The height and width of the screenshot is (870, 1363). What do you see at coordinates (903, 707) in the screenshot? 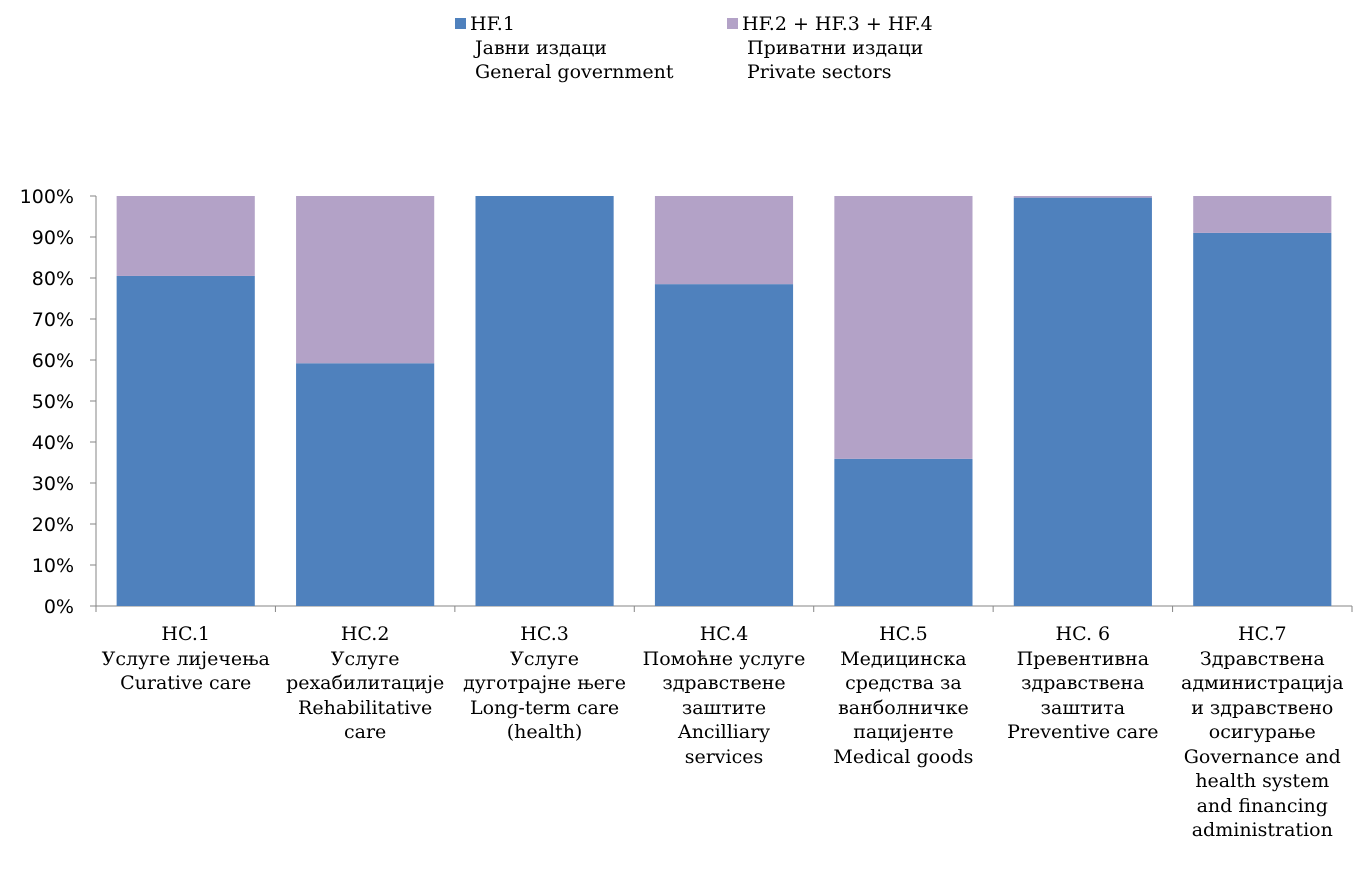
I see `x-category-label-line: ванболничке` at bounding box center [903, 707].